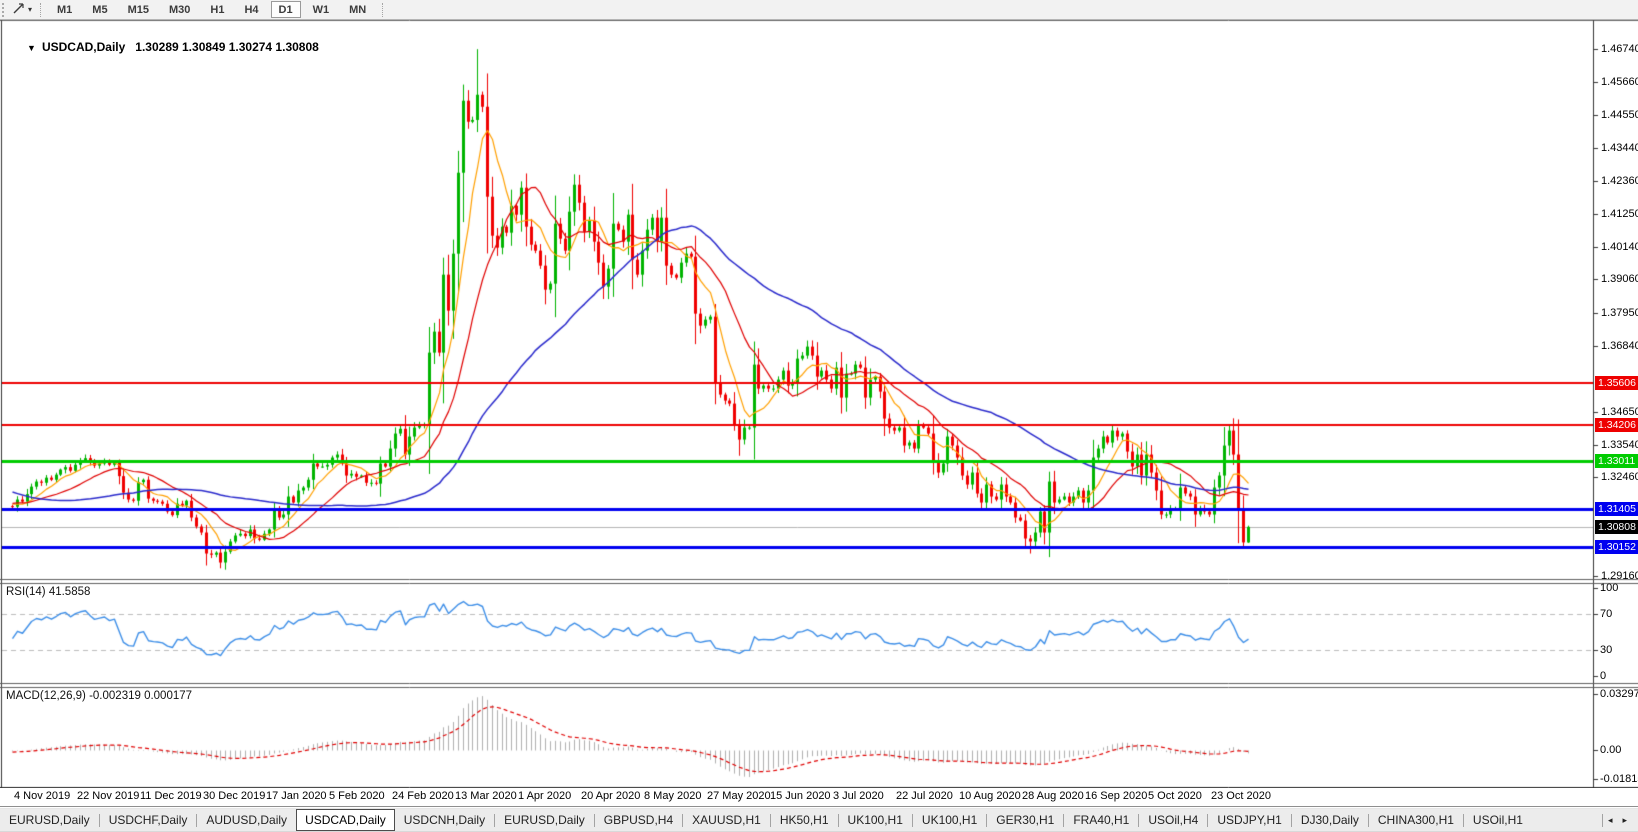 This screenshot has width=1638, height=832. I want to click on axis-tick-label: 1.36840, so click(1619, 346).